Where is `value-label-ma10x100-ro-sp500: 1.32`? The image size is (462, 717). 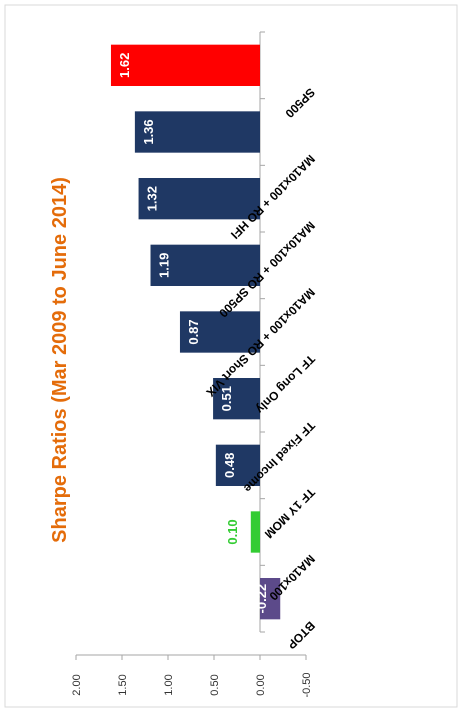 value-label-ma10x100-ro-sp500: 1.32 is located at coordinates (152, 198).